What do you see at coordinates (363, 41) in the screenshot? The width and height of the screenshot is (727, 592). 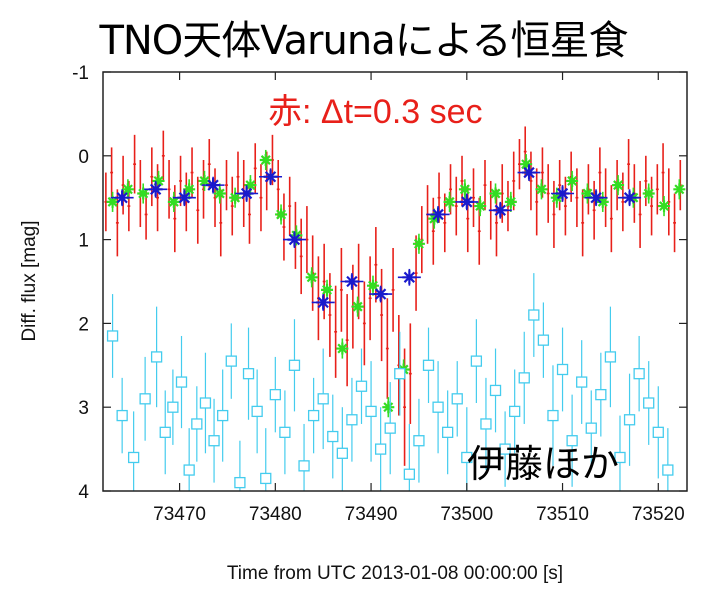 I see `slide-title: TNO天体Varunaによる恒星食` at bounding box center [363, 41].